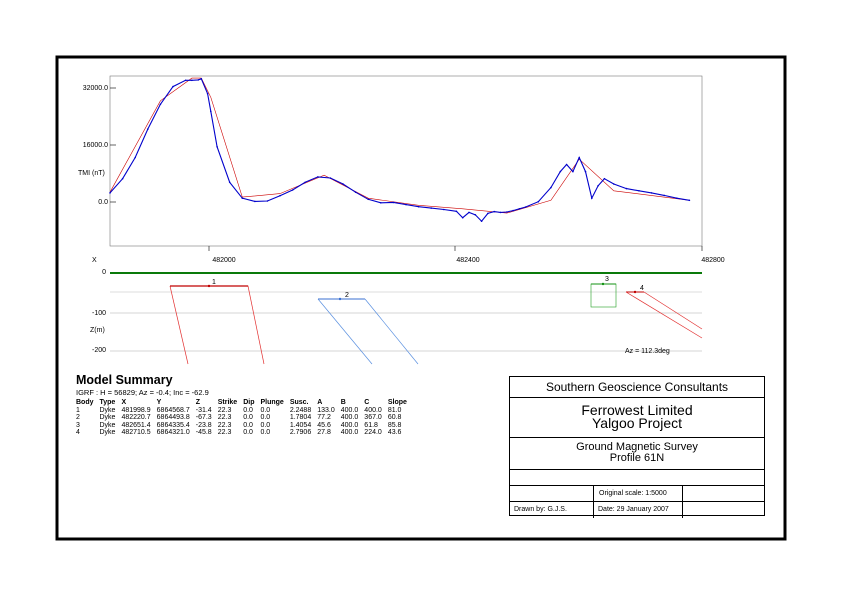 The image size is (842, 595). What do you see at coordinates (636, 423) in the screenshot?
I see `project-name: Yalgoo Project` at bounding box center [636, 423].